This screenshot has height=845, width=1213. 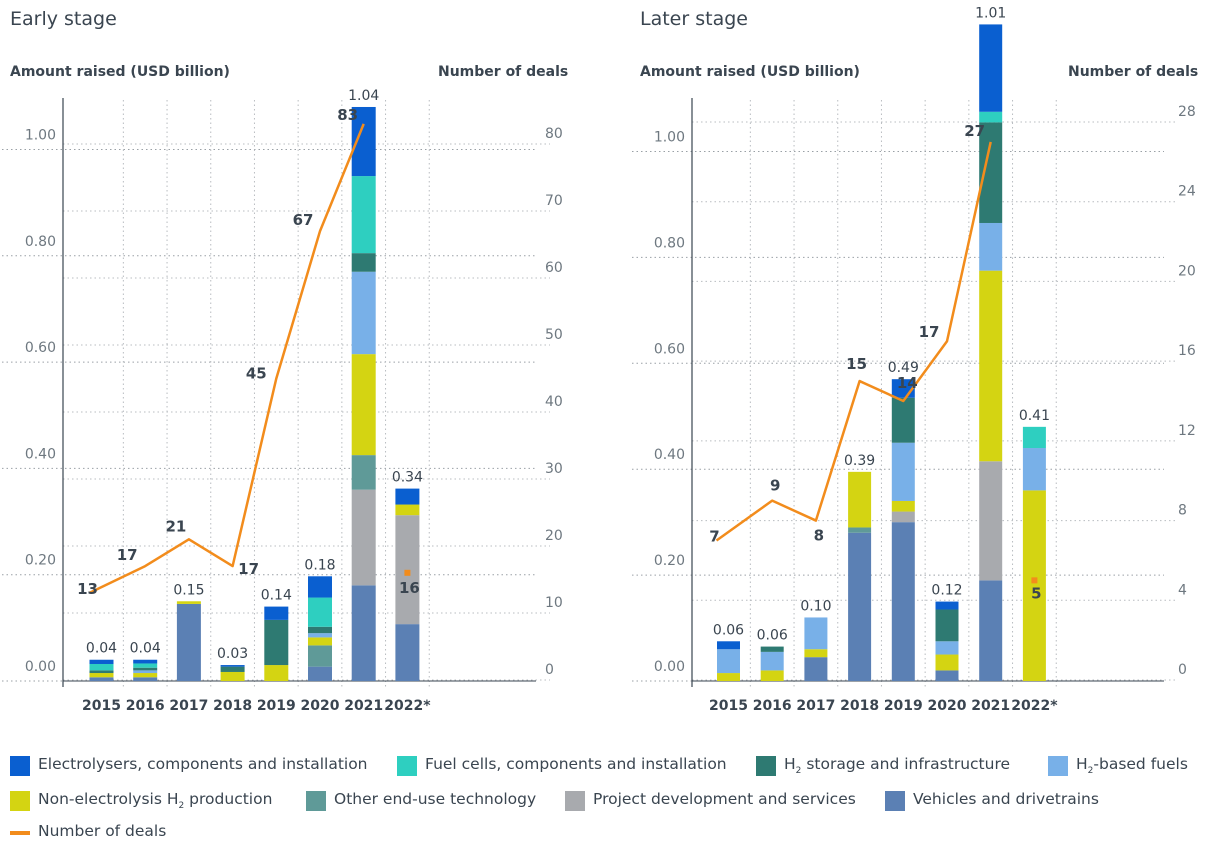 I want to click on y-tick-label: 0.40, so click(x=40, y=454).